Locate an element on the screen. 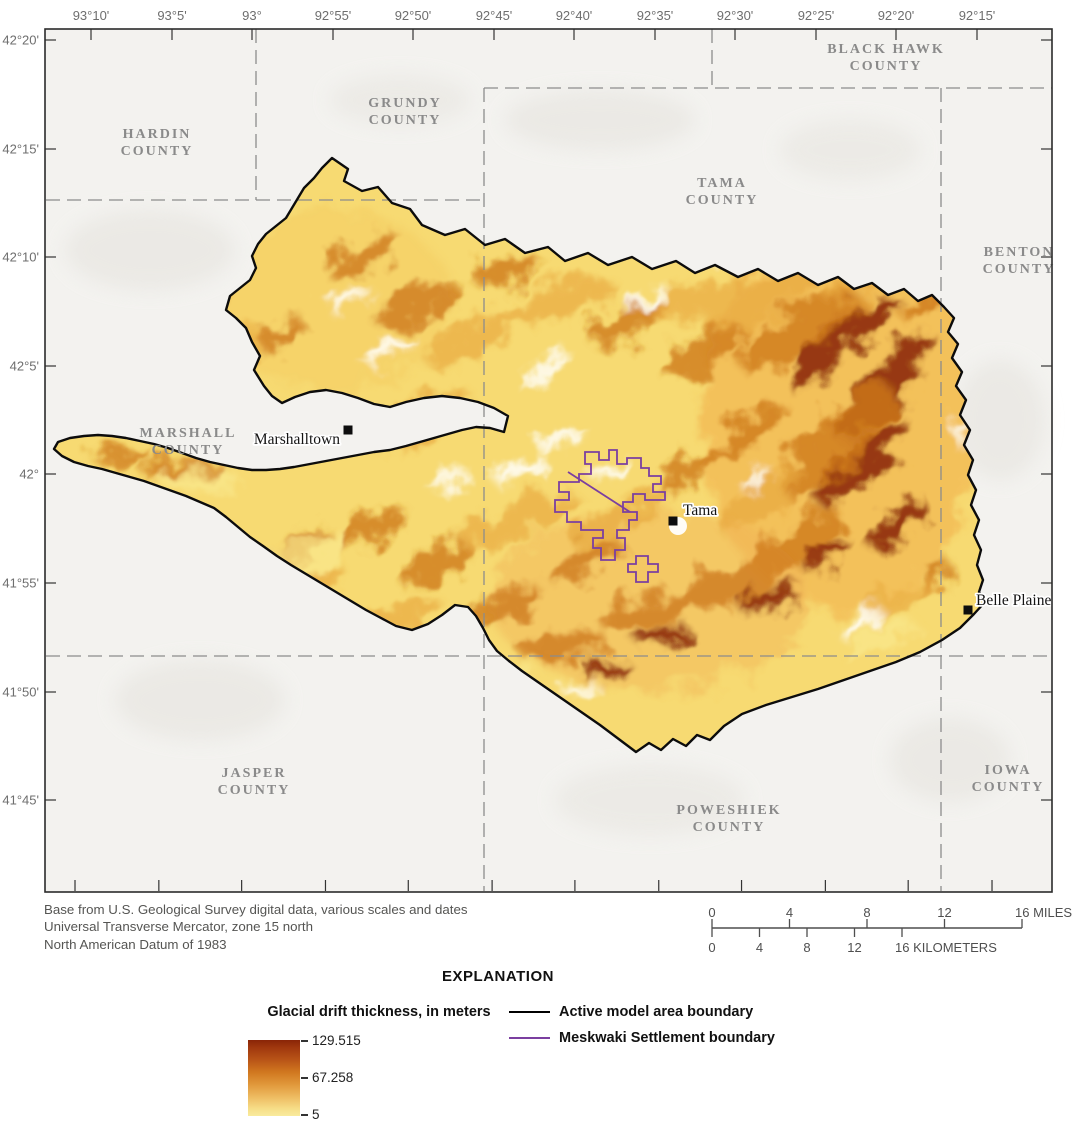  scale-label-miles: 16 MILES is located at coordinates (1043, 912).